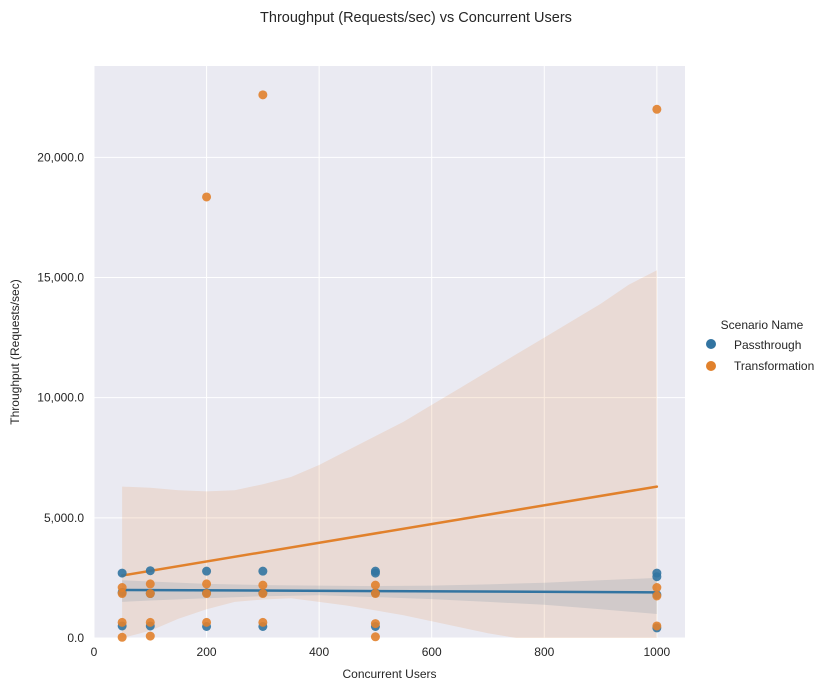 The width and height of the screenshot is (840, 691). I want to click on x-tick-label: 800, so click(544, 652).